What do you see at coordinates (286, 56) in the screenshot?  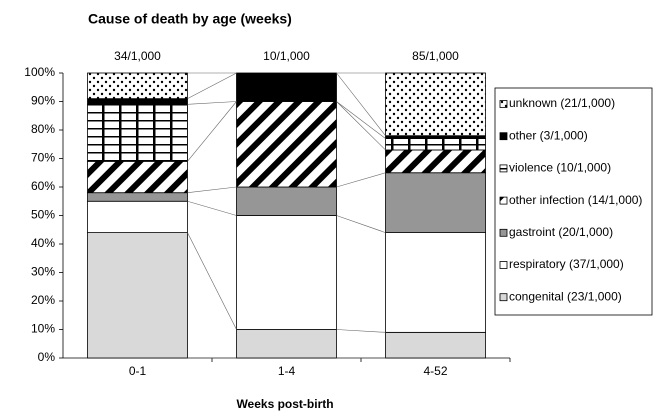 I see `bar-annotation: 10/1,000` at bounding box center [286, 56].